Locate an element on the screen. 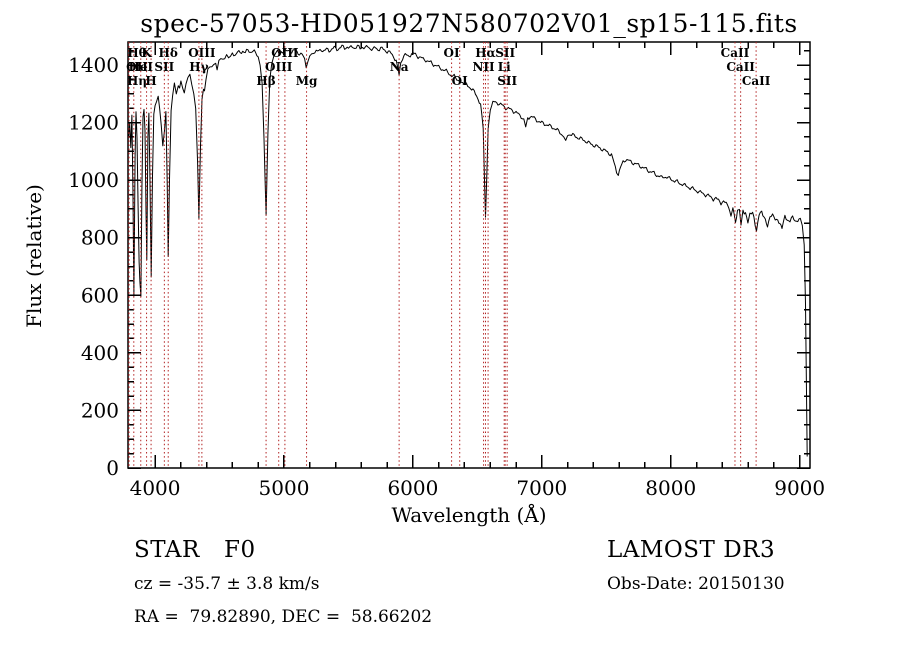  y-tick-label: 0 is located at coordinates (112, 468).